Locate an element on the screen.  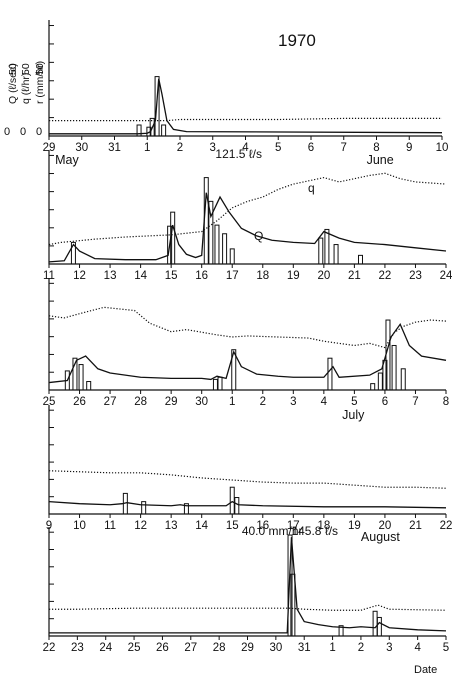
x-tick-label: 6 is located at coordinates (311, 148).